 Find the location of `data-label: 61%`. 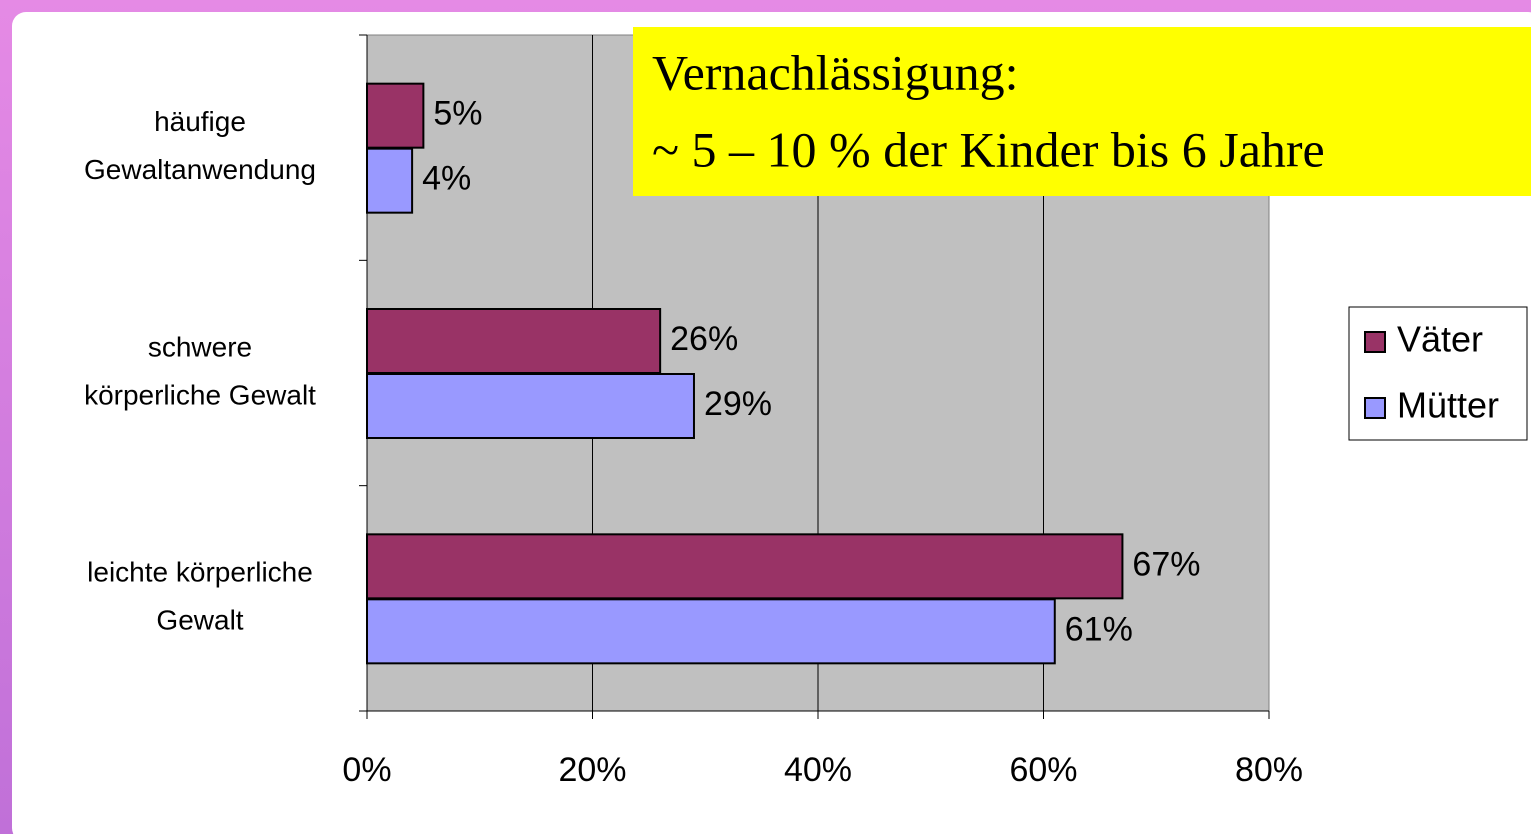

data-label: 61% is located at coordinates (1099, 629).